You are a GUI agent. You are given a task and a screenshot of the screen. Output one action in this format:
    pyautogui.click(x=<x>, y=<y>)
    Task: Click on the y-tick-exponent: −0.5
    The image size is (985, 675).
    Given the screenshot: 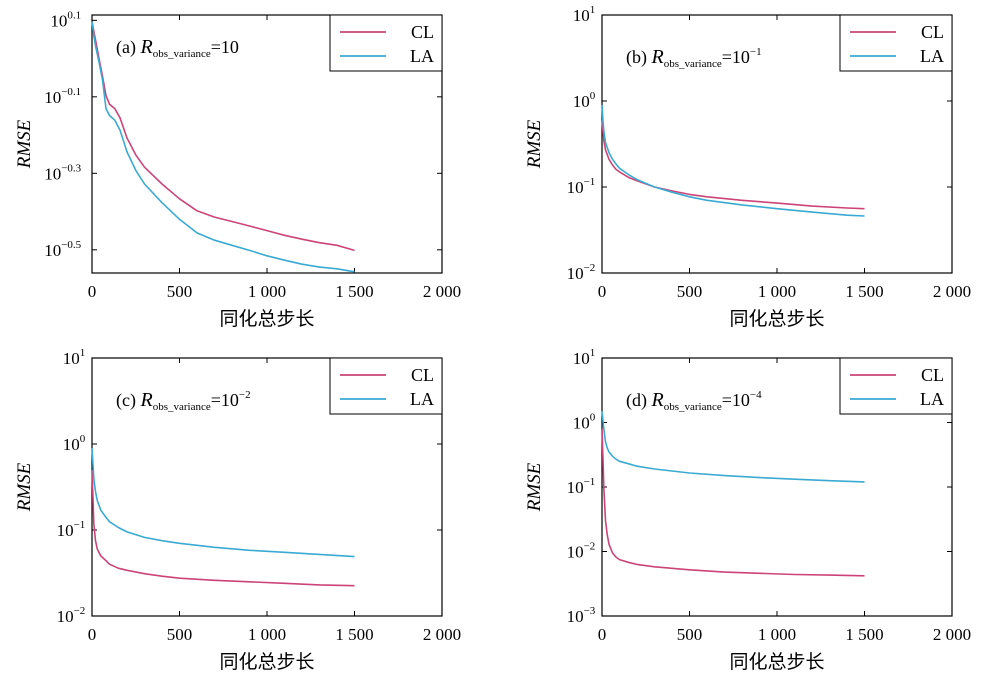 What is the action you would take?
    pyautogui.click(x=71, y=245)
    